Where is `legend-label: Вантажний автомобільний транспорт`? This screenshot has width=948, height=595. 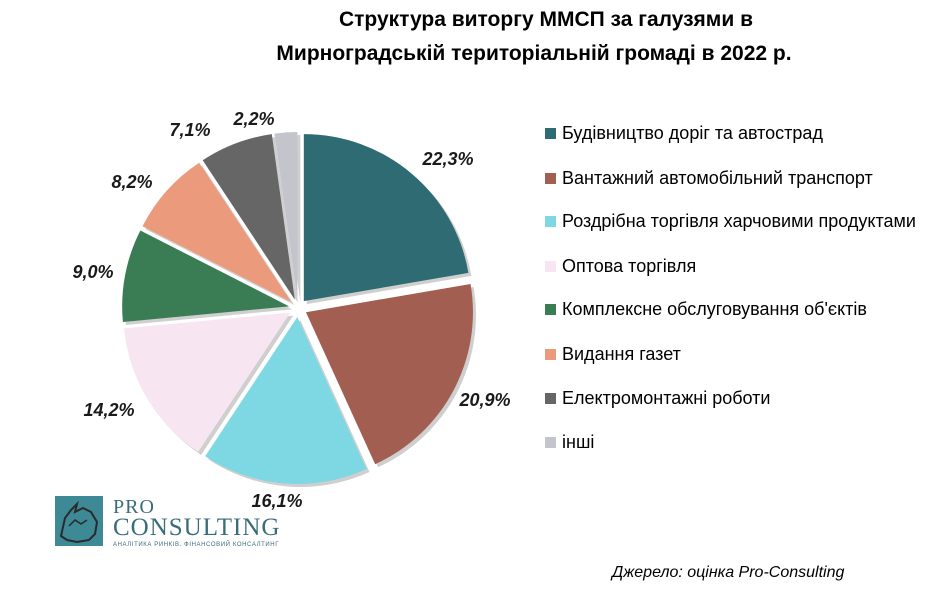
legend-label: Вантажний автомобільний транспорт is located at coordinates (717, 178).